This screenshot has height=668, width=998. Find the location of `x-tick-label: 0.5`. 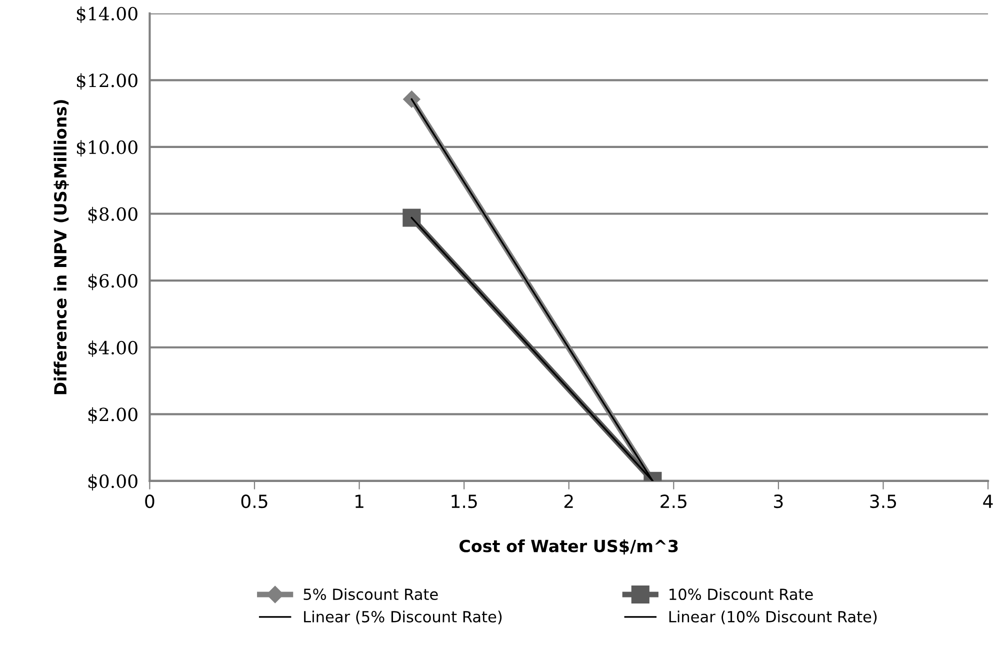

x-tick-label: 0.5 is located at coordinates (254, 501).